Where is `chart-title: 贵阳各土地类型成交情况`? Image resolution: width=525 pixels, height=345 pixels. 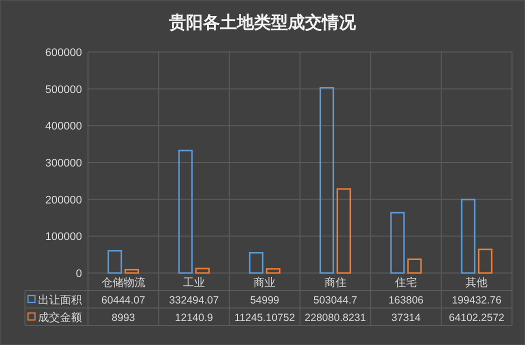
chart-title: 贵阳各土地类型成交情况 is located at coordinates (262, 22).